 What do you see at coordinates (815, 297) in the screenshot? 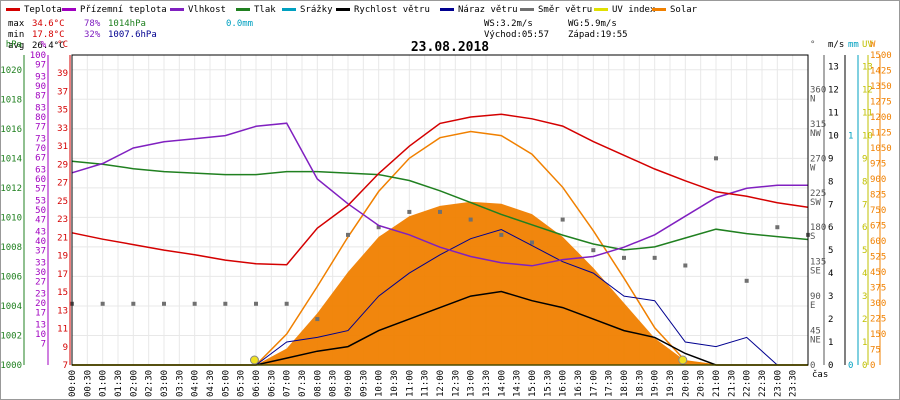
I see `direction-tick: 90` at bounding box center [815, 297].